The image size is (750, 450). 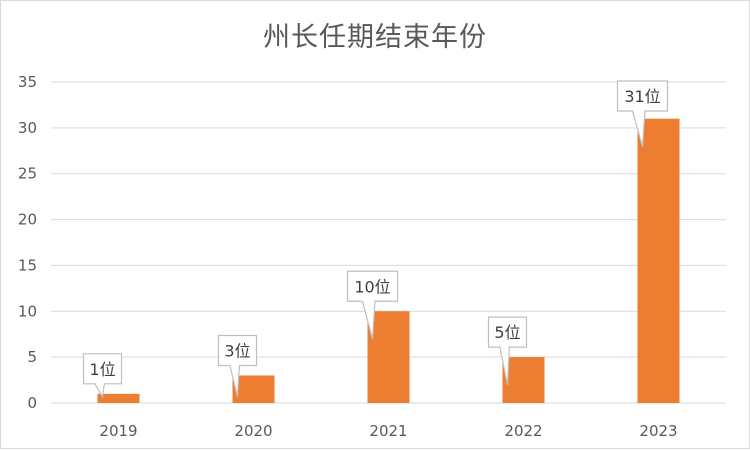 What do you see at coordinates (388, 357) in the screenshot?
I see `bar-2021` at bounding box center [388, 357].